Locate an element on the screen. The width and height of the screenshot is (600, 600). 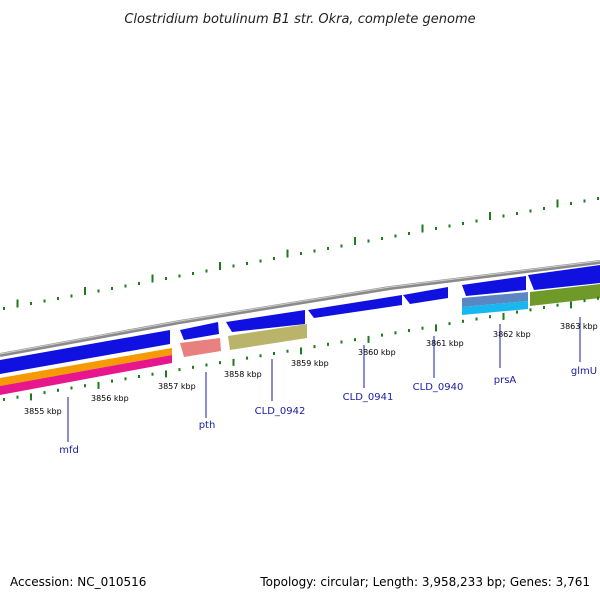
kbp-label: 3855 kbp is located at coordinates (43, 411).